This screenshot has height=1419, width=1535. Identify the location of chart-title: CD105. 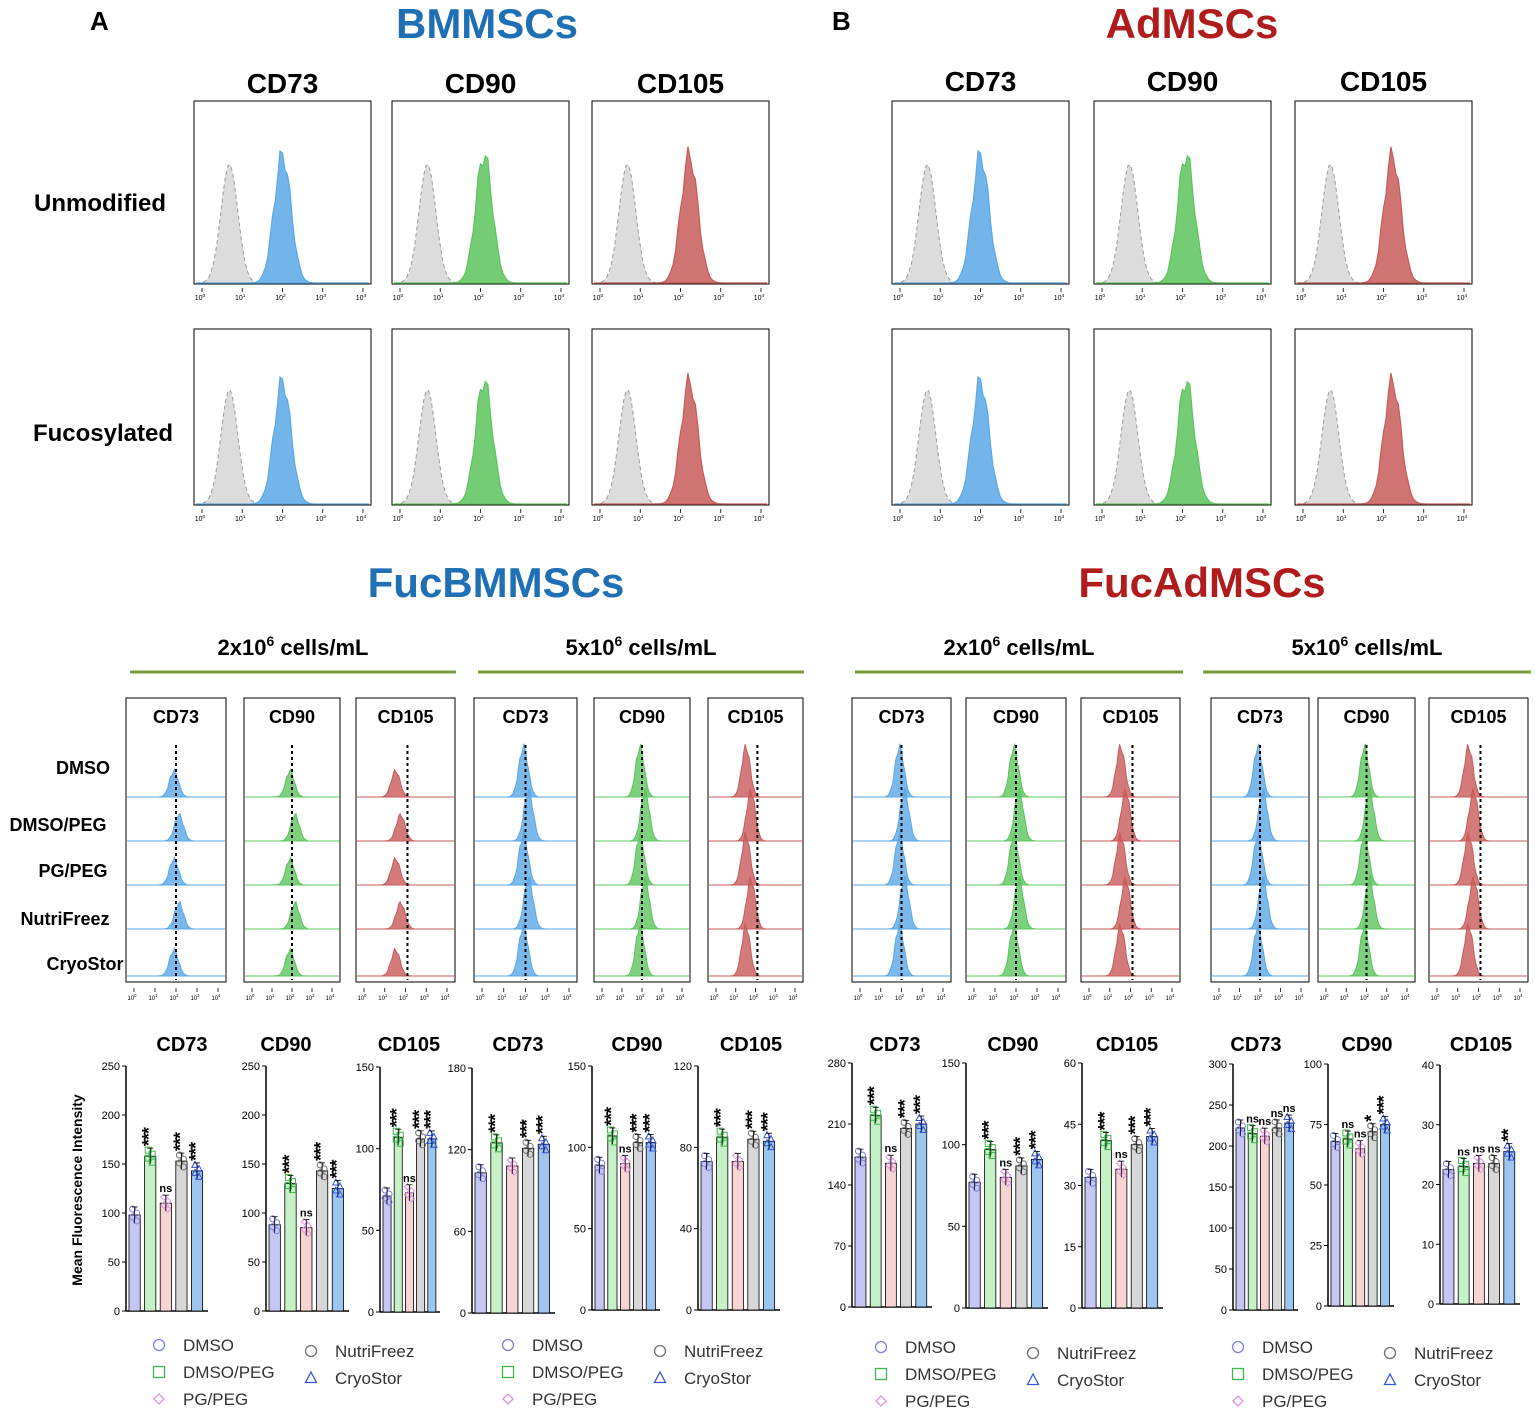
(1127, 1045).